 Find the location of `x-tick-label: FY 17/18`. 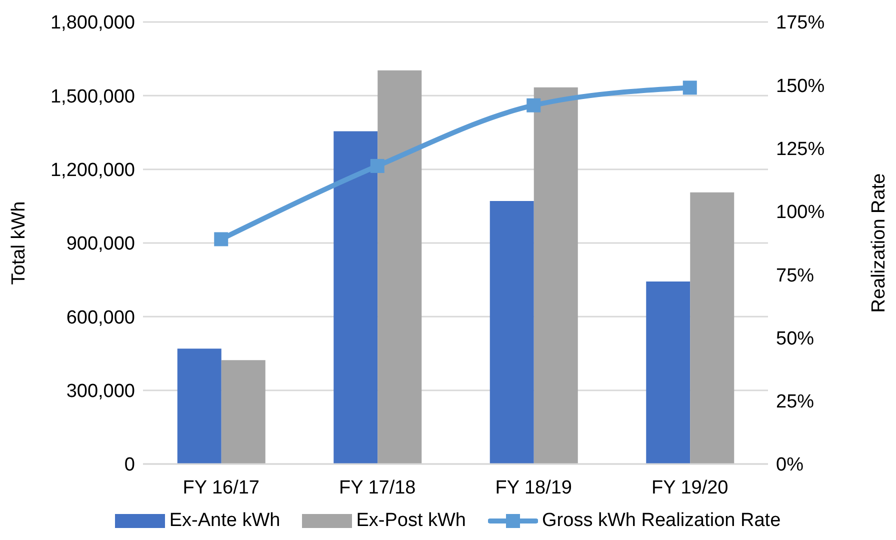

x-tick-label: FY 17/18 is located at coordinates (377, 487).